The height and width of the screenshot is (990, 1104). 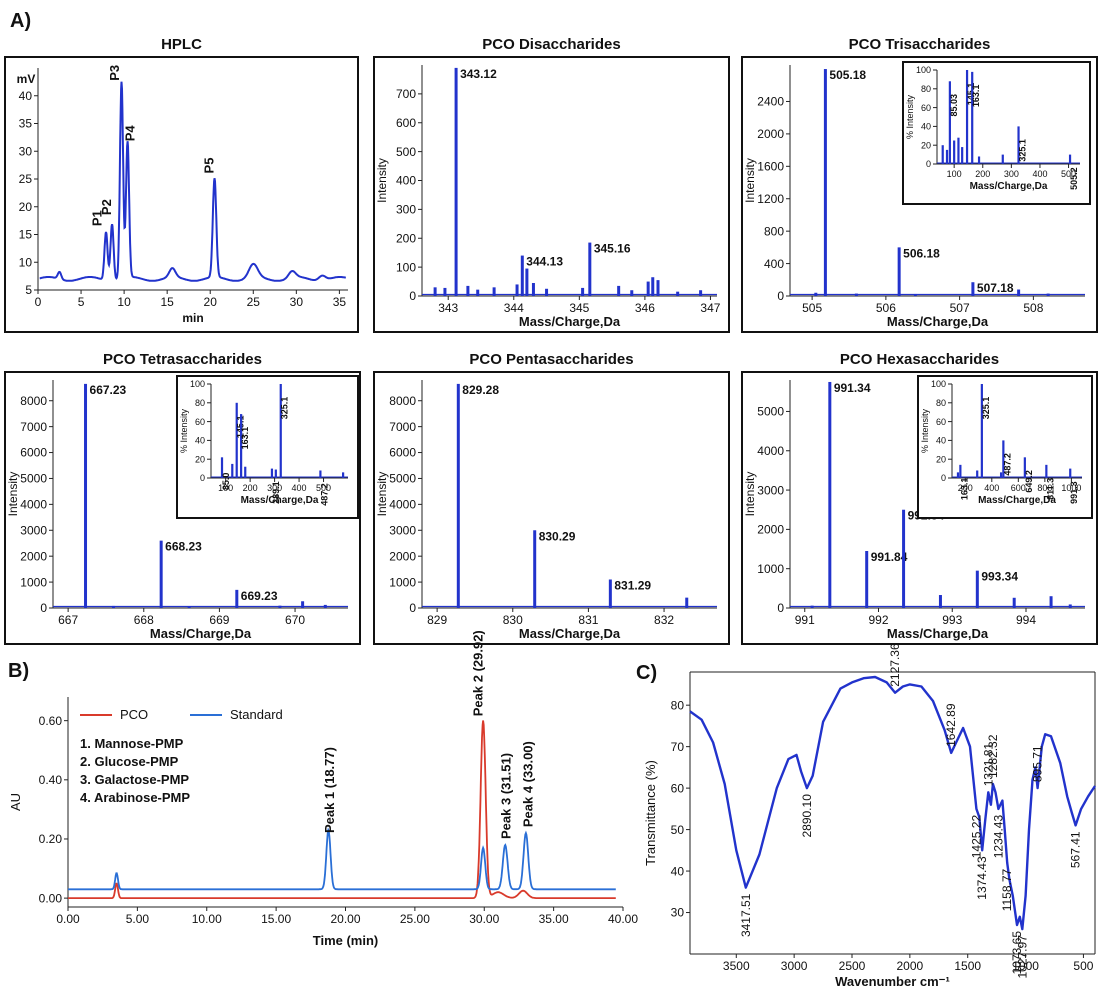 What do you see at coordinates (200, 441) in the screenshot?
I see `tetrasacch-inset-y-tick-label: 40` at bounding box center [200, 441].